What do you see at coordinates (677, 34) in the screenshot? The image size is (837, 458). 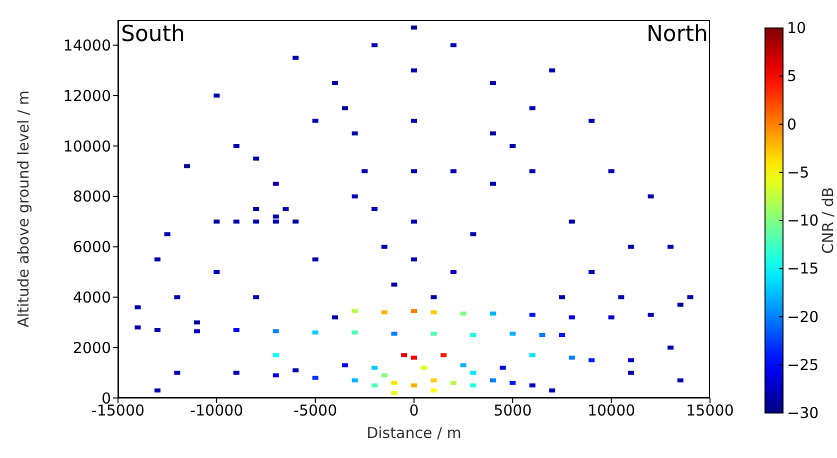 I see `annotation: North` at bounding box center [677, 34].